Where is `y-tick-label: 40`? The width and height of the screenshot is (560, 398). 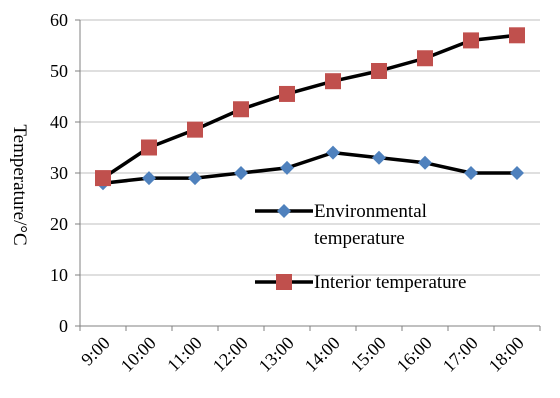 y-tick-label: 40 is located at coordinates (59, 122).